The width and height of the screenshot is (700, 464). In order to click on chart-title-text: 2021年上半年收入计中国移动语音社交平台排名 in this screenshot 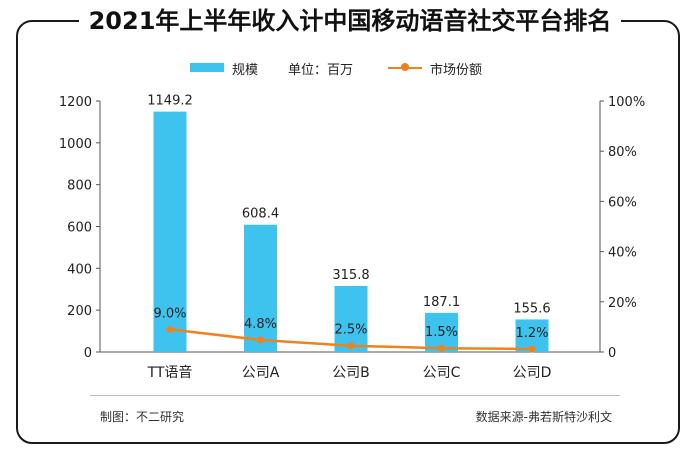, I will do `click(350, 21)`.